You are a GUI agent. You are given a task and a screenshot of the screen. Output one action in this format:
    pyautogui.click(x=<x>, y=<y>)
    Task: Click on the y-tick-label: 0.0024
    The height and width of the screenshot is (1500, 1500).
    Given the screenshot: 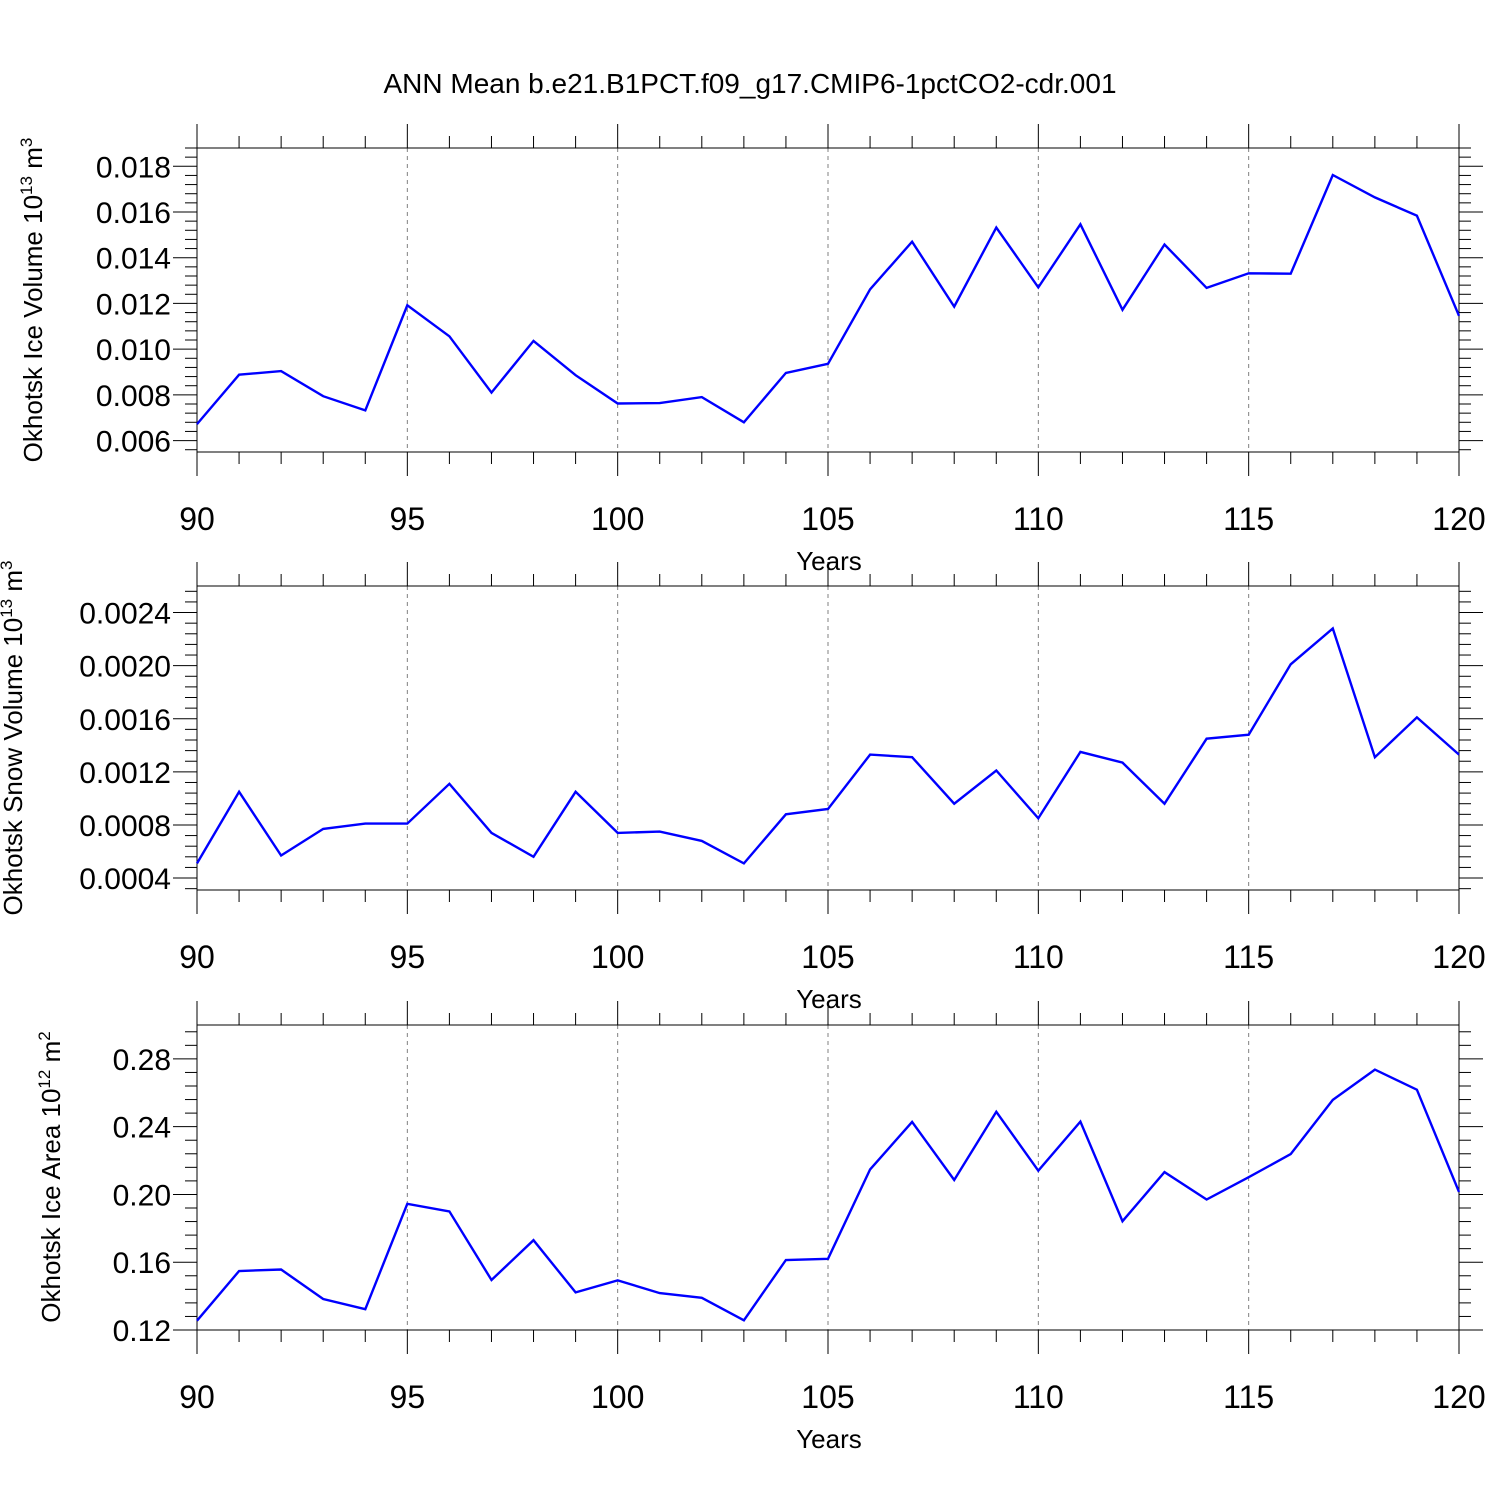 What is the action you would take?
    pyautogui.click(x=125, y=614)
    